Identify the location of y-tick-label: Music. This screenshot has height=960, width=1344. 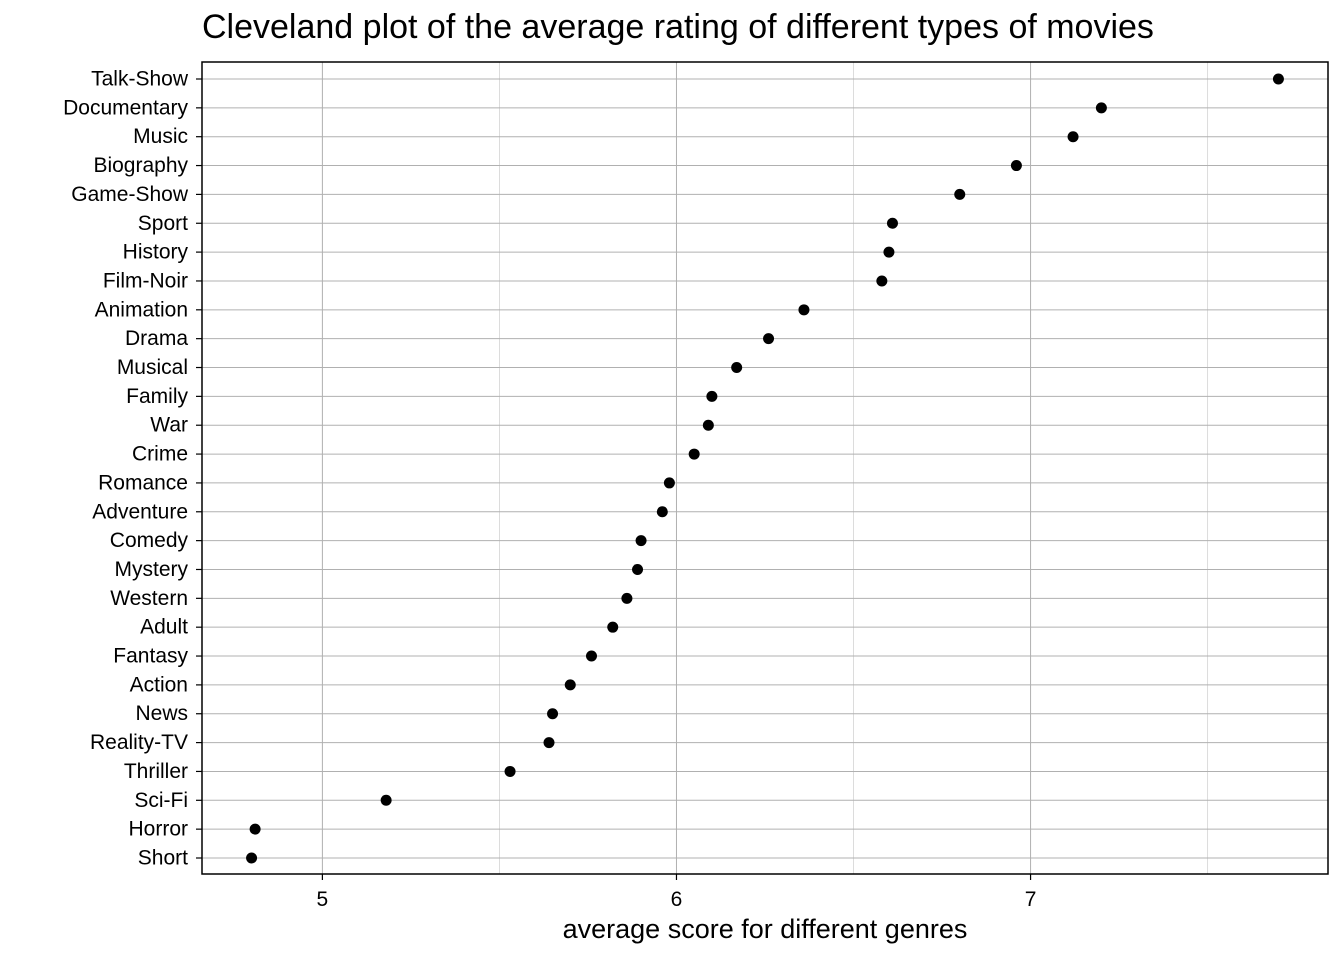
(160, 136).